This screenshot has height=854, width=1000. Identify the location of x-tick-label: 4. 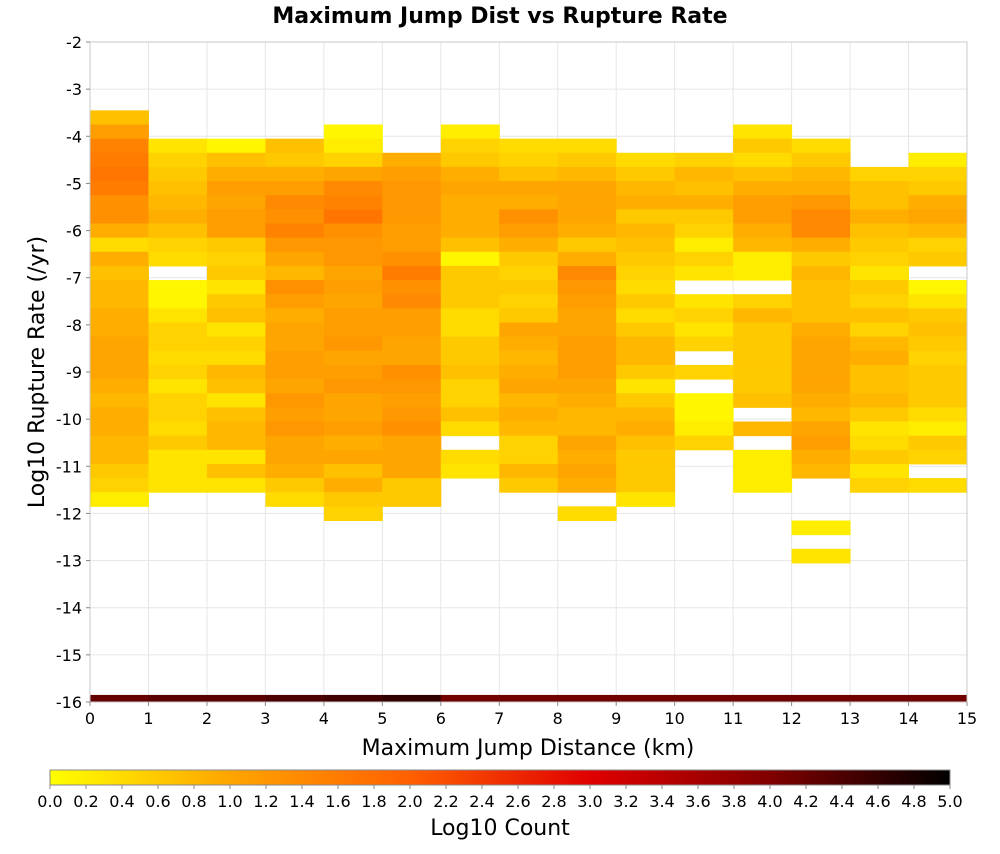
(324, 718).